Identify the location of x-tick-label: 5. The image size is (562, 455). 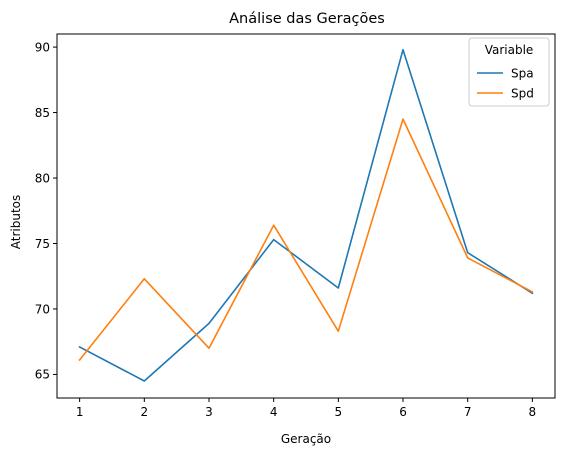
(339, 412).